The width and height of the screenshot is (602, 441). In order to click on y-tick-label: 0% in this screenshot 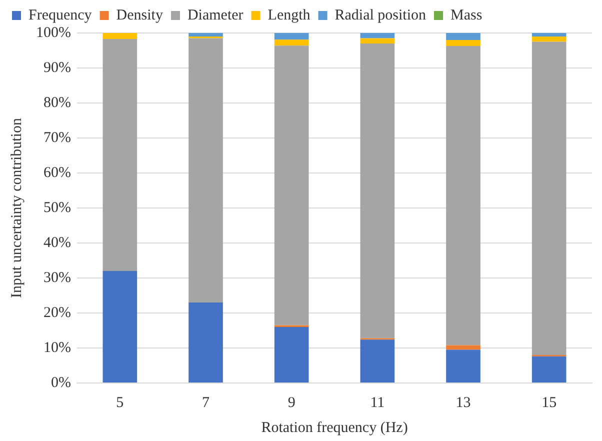, I will do `click(60, 382)`.